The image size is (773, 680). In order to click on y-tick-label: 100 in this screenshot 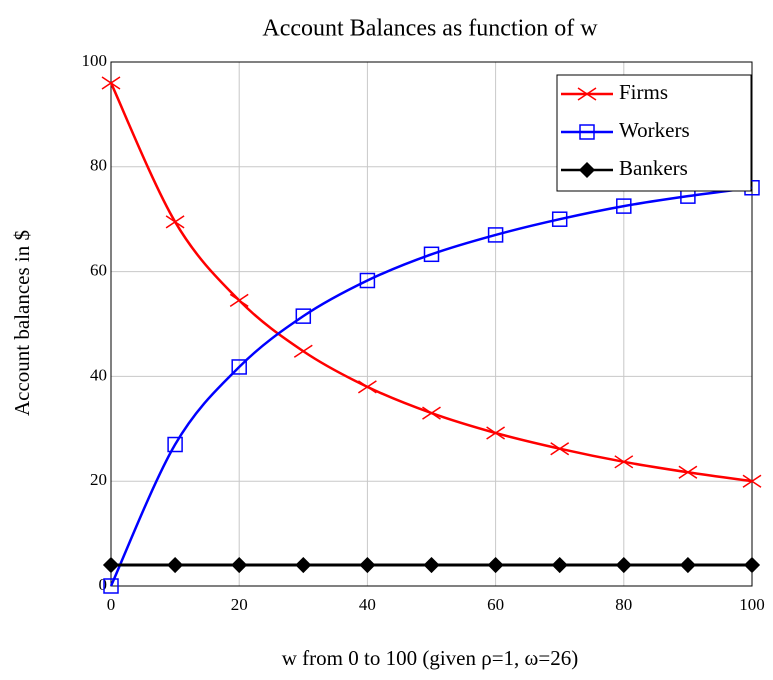, I will do `click(95, 60)`.